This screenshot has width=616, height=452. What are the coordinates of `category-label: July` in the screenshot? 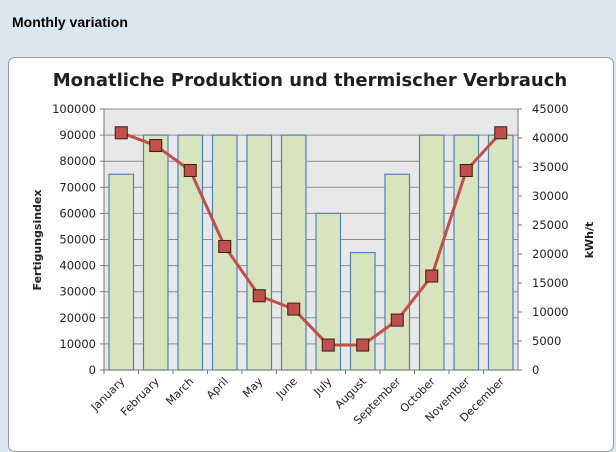 It's located at (322, 387).